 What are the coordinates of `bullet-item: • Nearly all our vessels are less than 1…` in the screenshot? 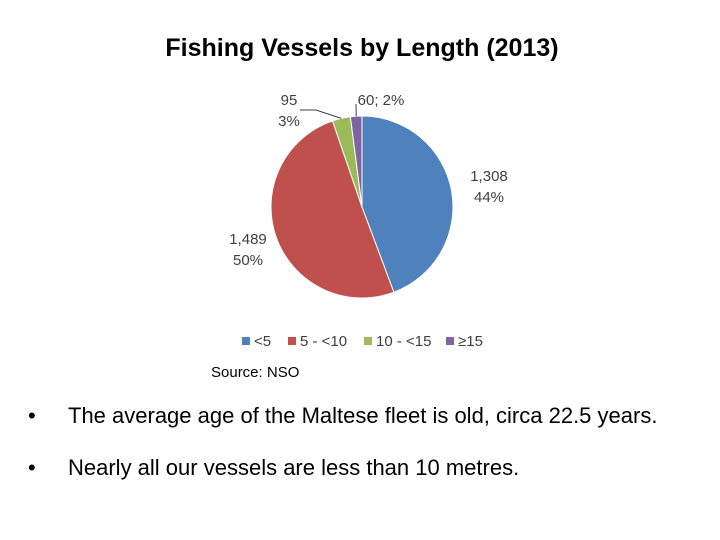 It's located at (368, 468).